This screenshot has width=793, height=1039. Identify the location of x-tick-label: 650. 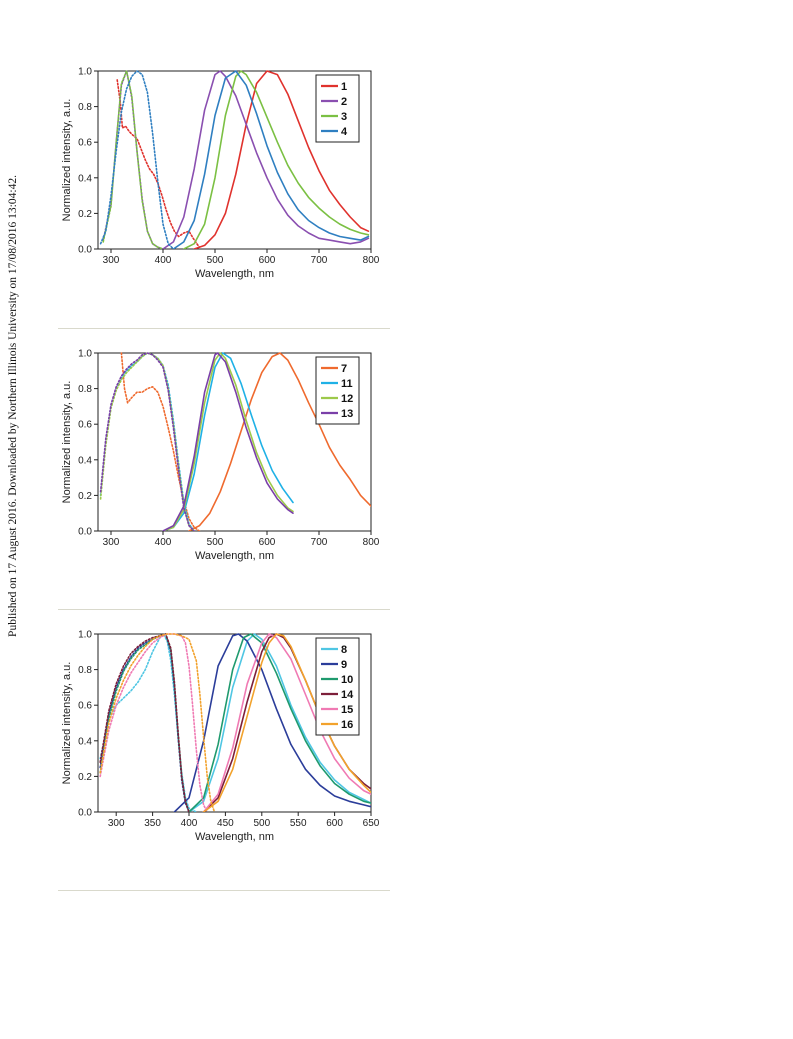
(371, 823).